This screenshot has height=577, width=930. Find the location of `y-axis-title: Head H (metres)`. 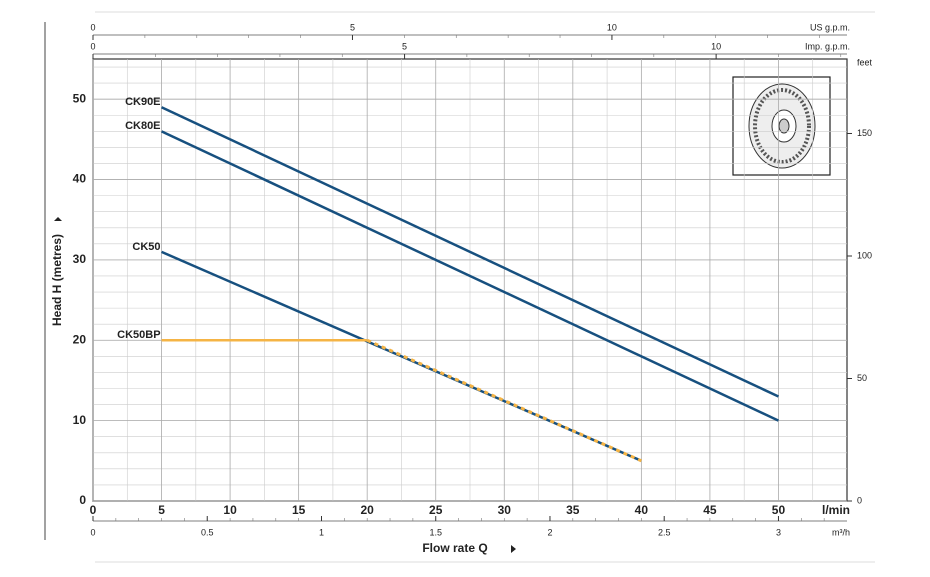

y-axis-title: Head H (metres) is located at coordinates (57, 280).